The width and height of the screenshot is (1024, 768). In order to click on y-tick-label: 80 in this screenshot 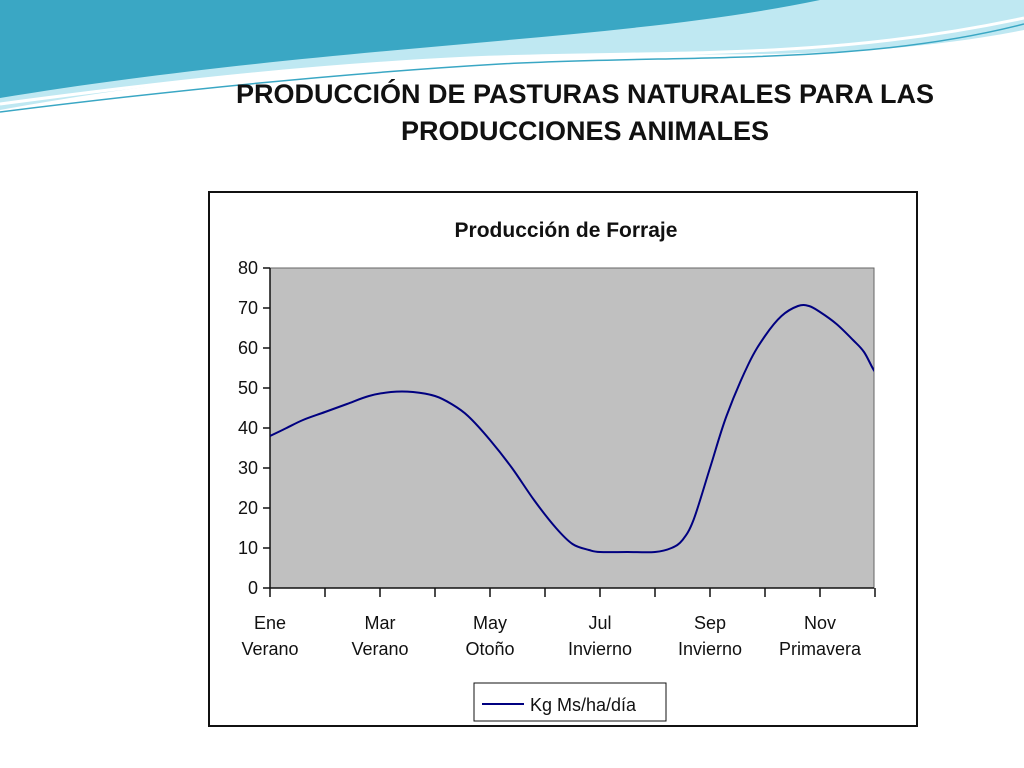, I will do `click(248, 268)`.